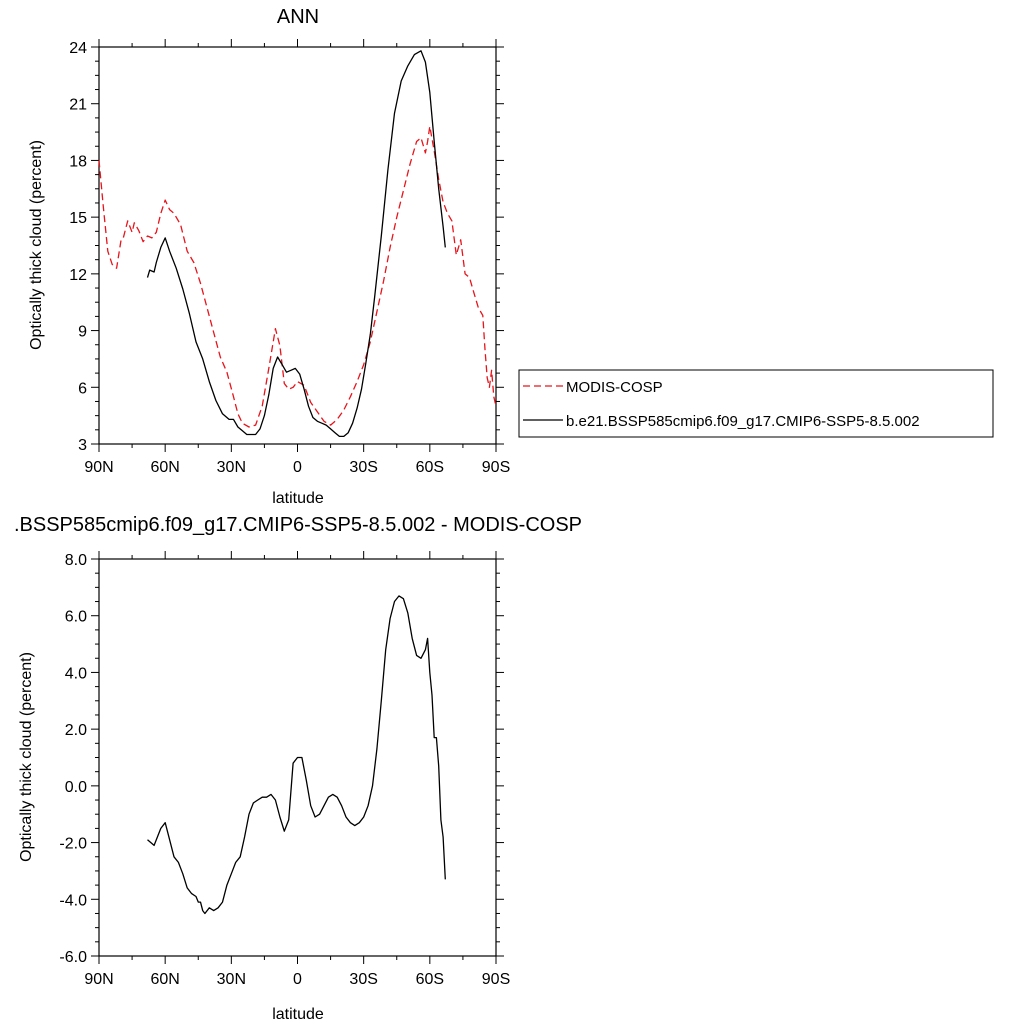 The width and height of the screenshot is (1024, 1024). Describe the element at coordinates (76, 673) in the screenshot. I see `bottom-y-tick-label: 4.0` at that location.